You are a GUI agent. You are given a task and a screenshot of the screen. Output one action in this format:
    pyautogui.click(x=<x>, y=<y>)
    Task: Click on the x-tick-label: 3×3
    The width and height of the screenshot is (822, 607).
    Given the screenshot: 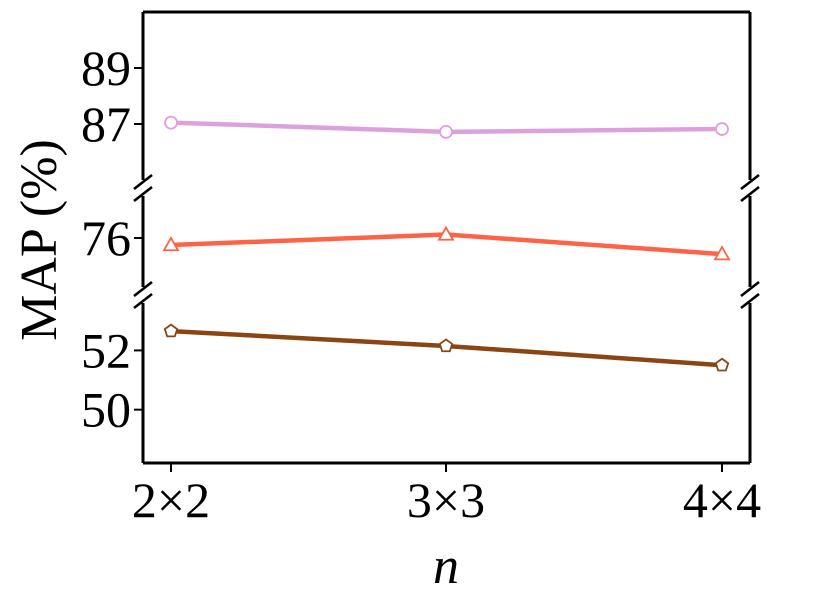 What is the action you would take?
    pyautogui.click(x=446, y=500)
    